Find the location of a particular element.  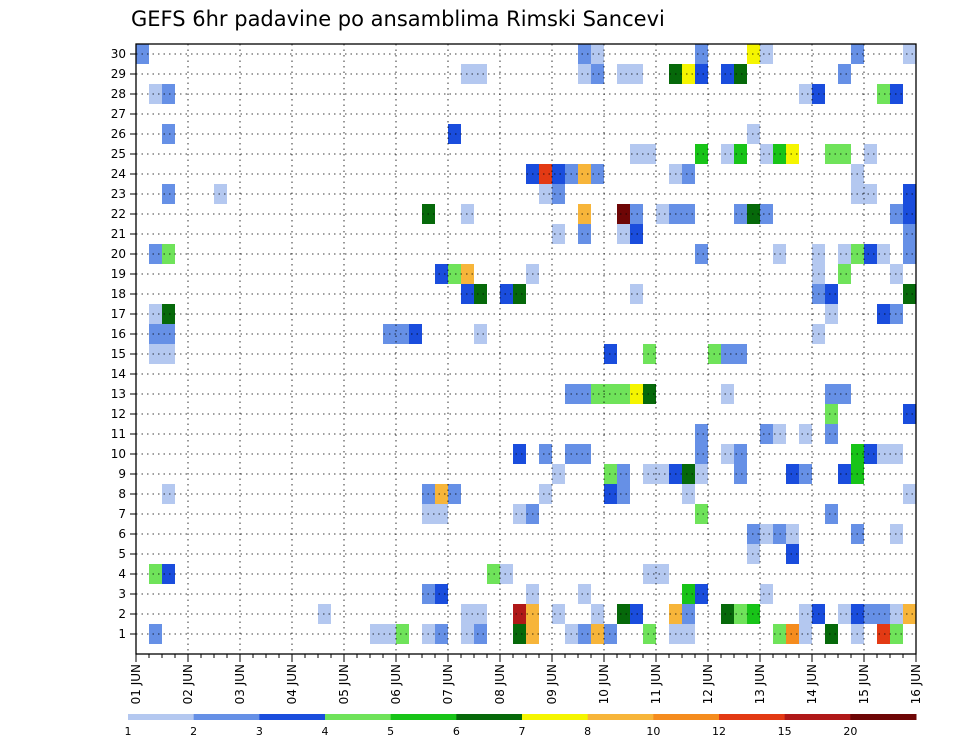

legend-tick-label: 6 is located at coordinates (456, 731).